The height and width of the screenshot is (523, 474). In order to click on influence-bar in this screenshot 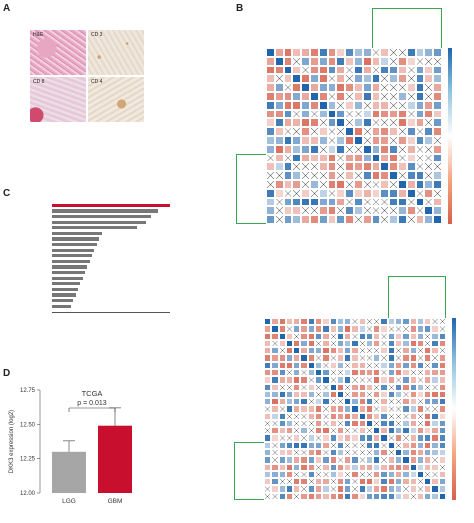, I will do `click(67, 278)`.